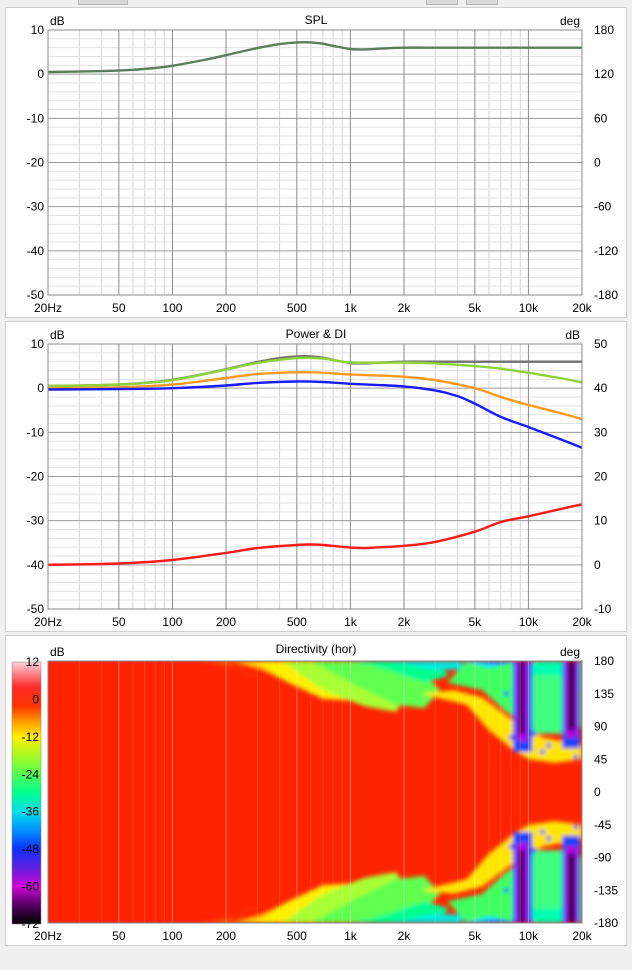 This screenshot has height=970, width=632. I want to click on y-tick-label: -30, so click(36, 207).